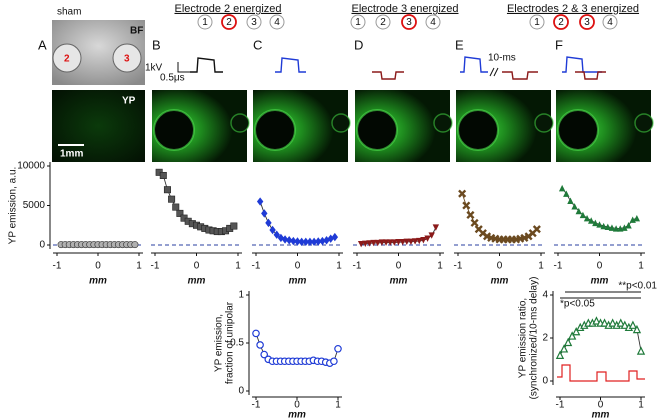 The width and height of the screenshot is (658, 419). What do you see at coordinates (404, 9) in the screenshot?
I see `header: Electrode 3 energized` at bounding box center [404, 9].